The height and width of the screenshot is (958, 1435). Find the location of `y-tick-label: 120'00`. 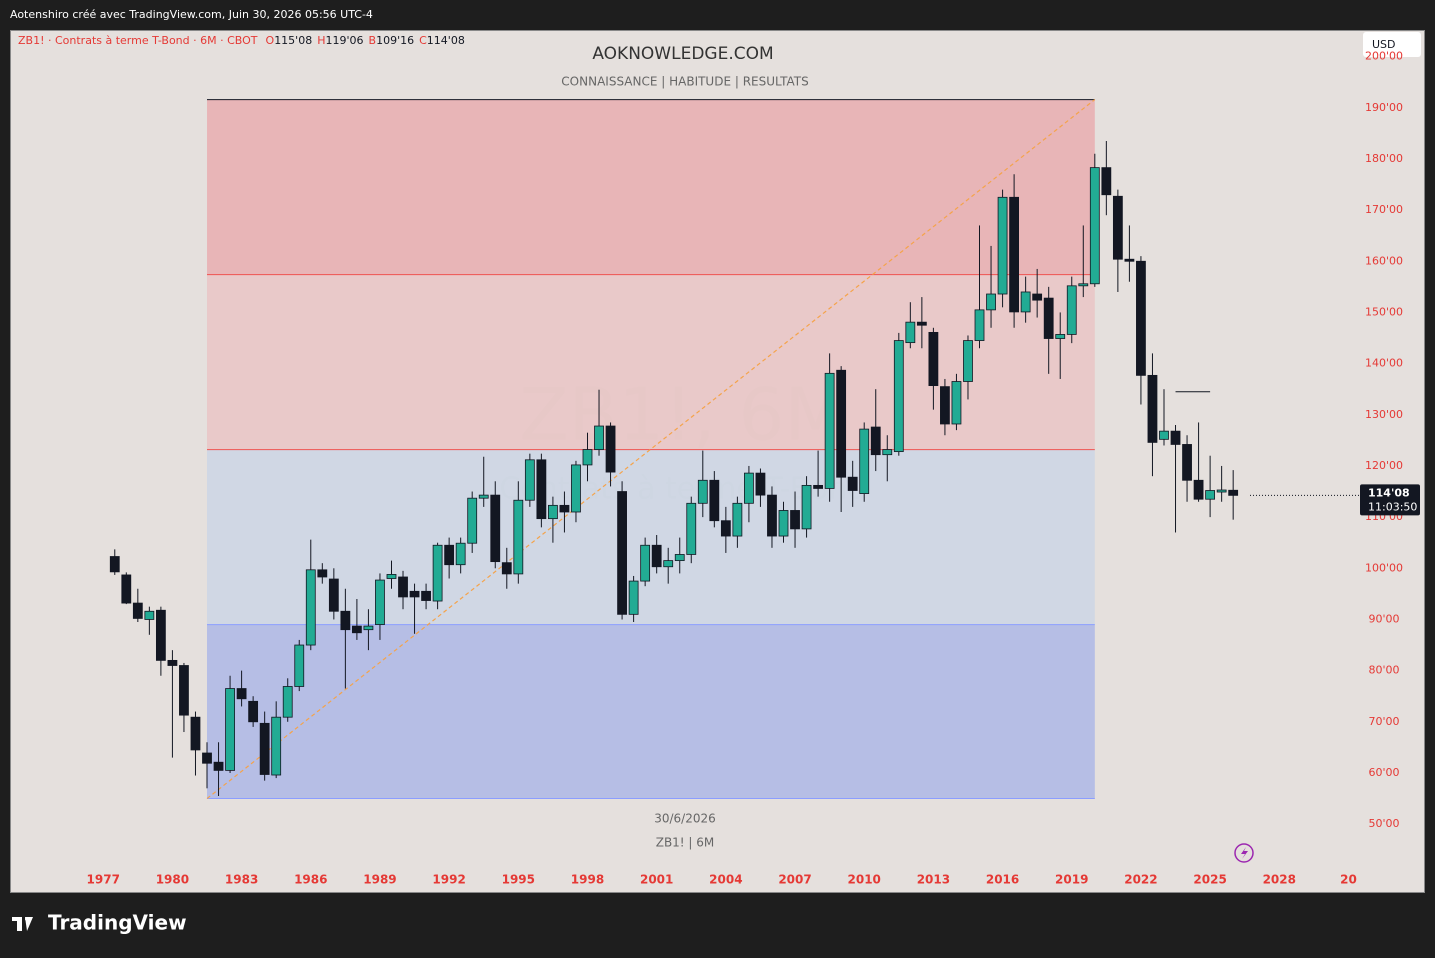

y-tick-label: 120'00 is located at coordinates (1384, 465).